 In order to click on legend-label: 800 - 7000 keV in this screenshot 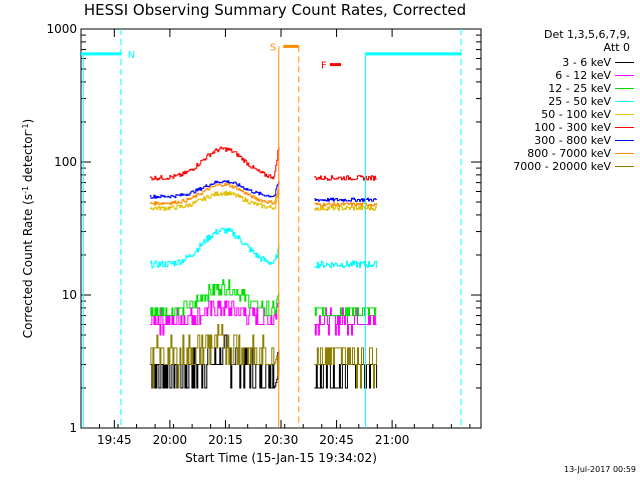, I will do `click(569, 153)`.